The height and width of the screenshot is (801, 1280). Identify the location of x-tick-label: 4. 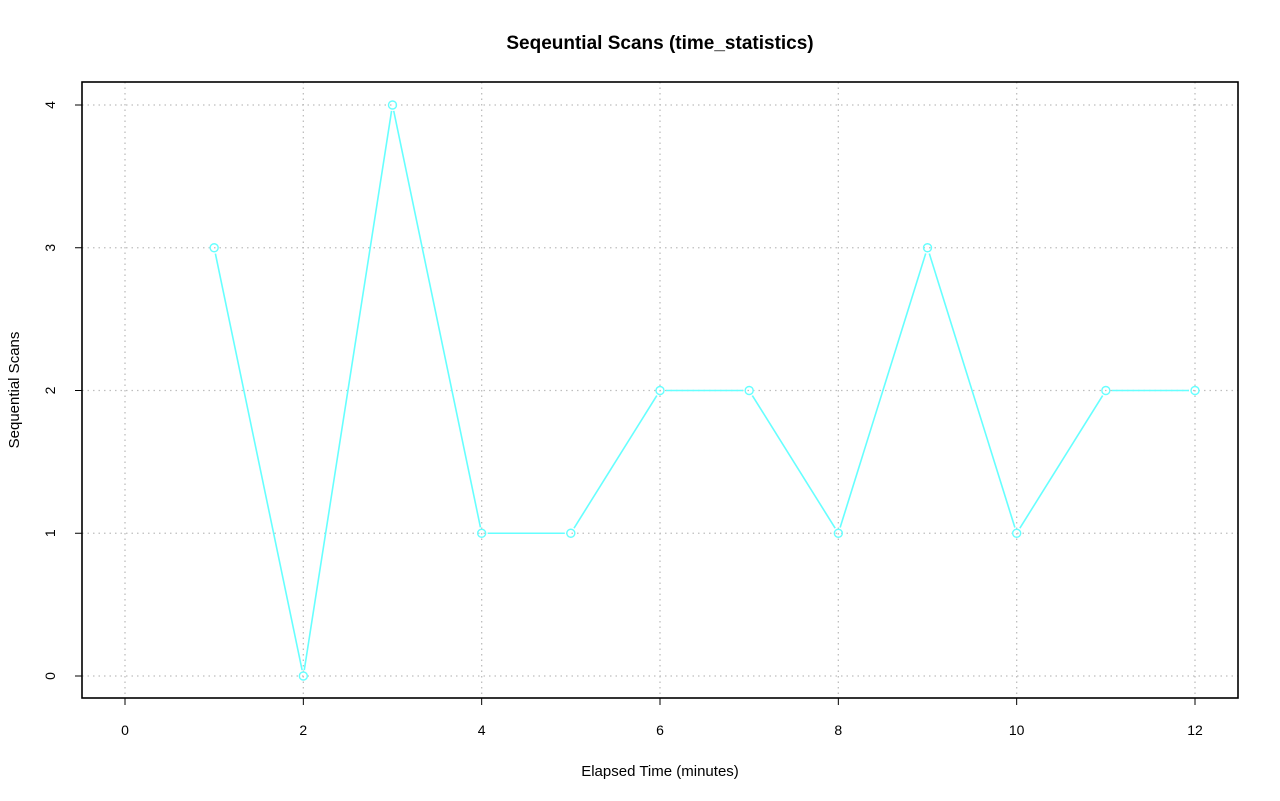
(482, 730).